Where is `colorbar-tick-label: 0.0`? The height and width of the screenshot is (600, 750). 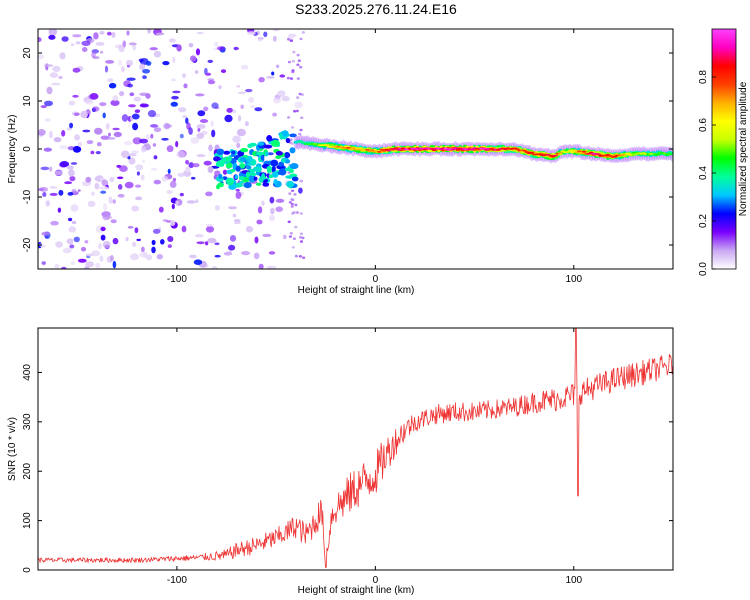
colorbar-tick-label: 0.0 is located at coordinates (703, 269).